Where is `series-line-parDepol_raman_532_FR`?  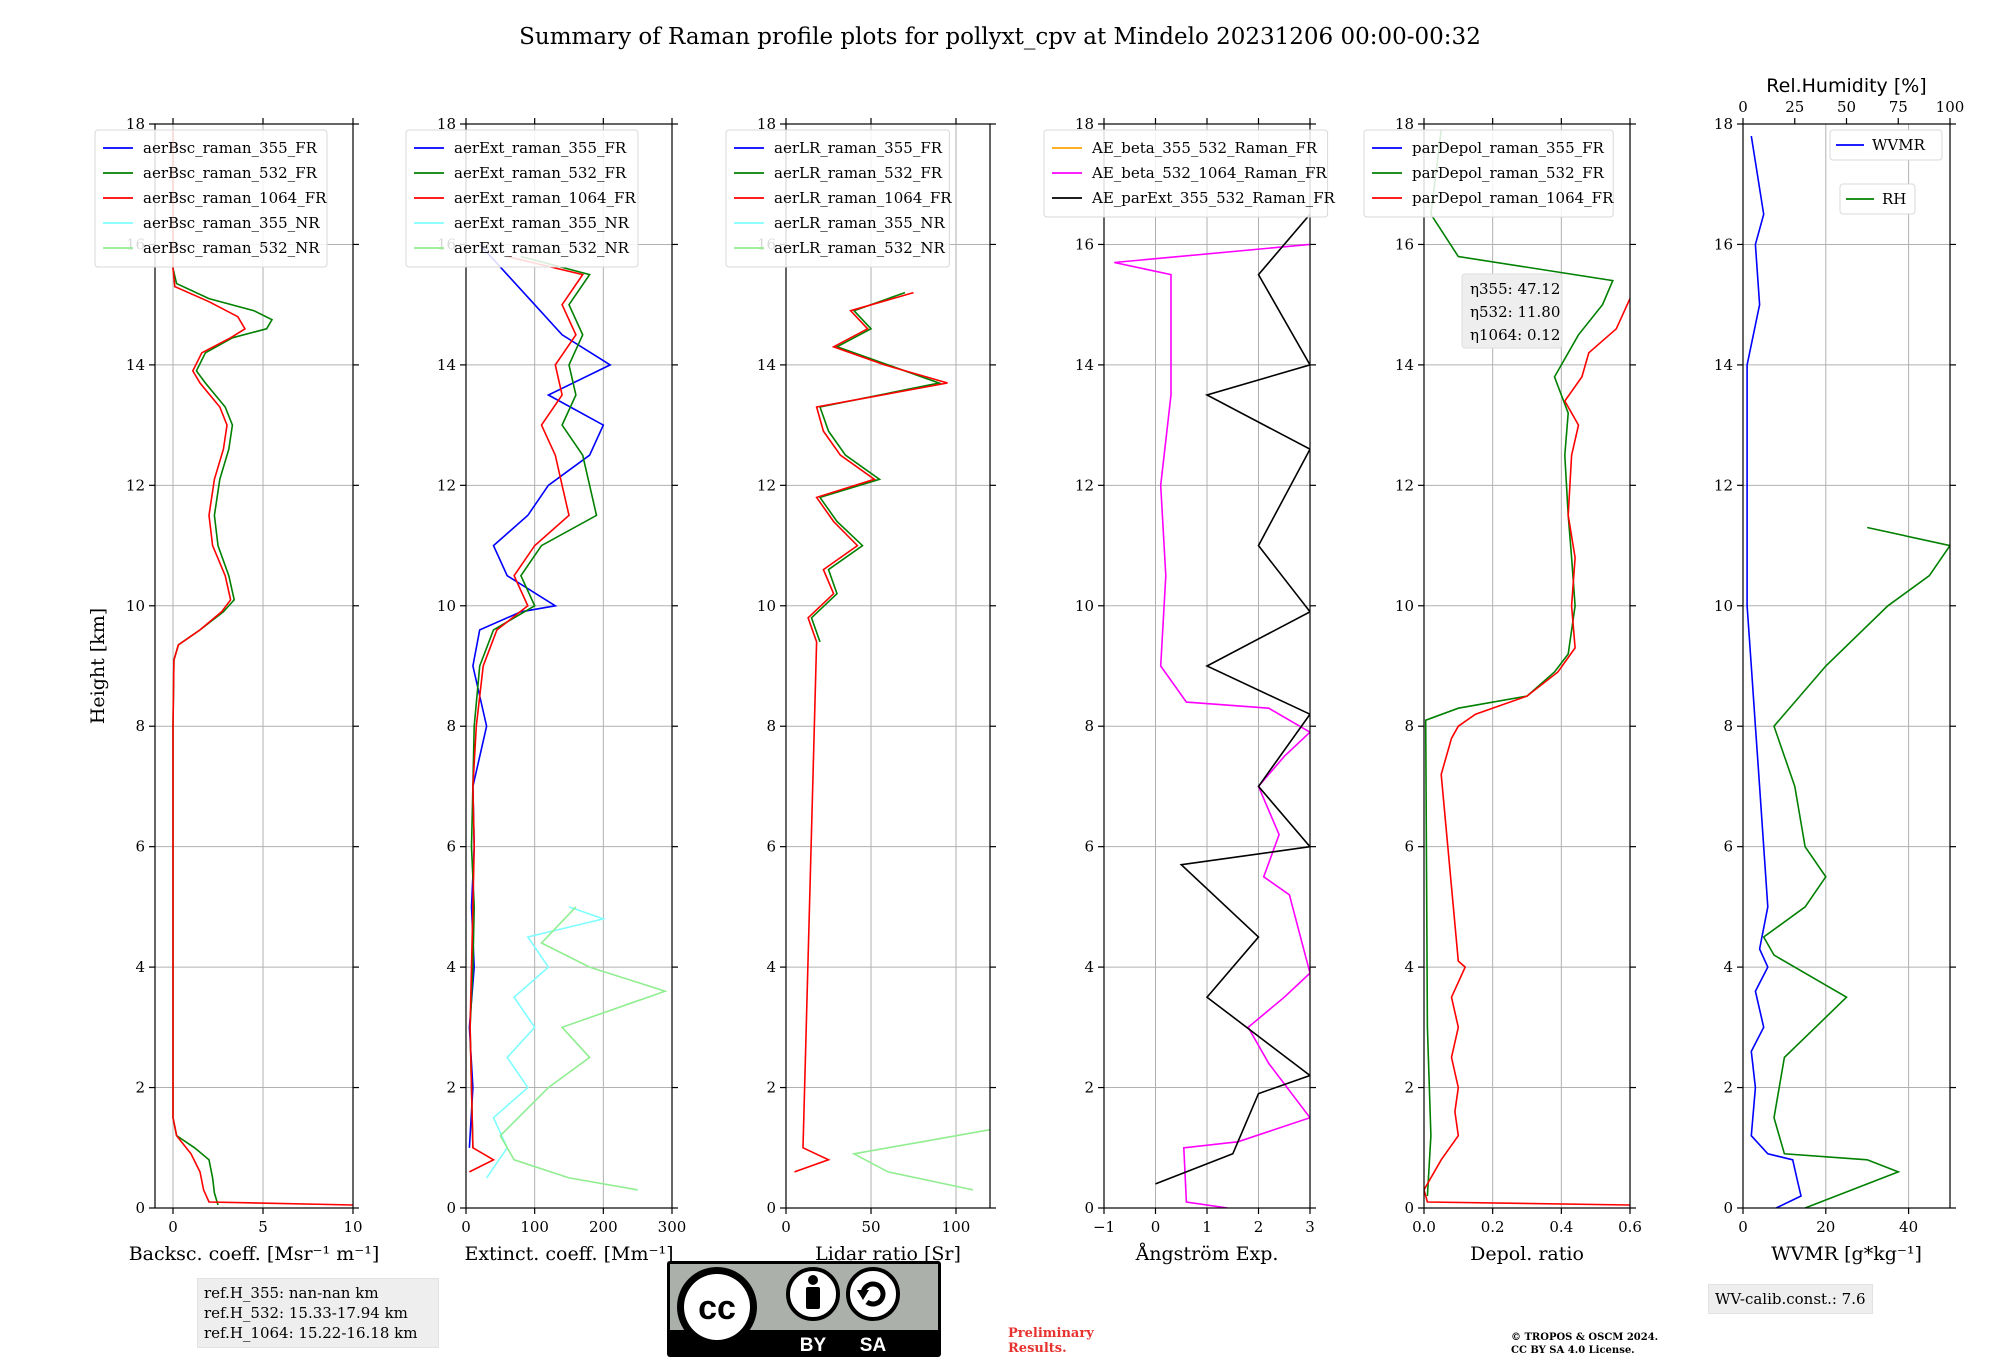 series-line-parDepol_raman_532_FR is located at coordinates (1519, 663).